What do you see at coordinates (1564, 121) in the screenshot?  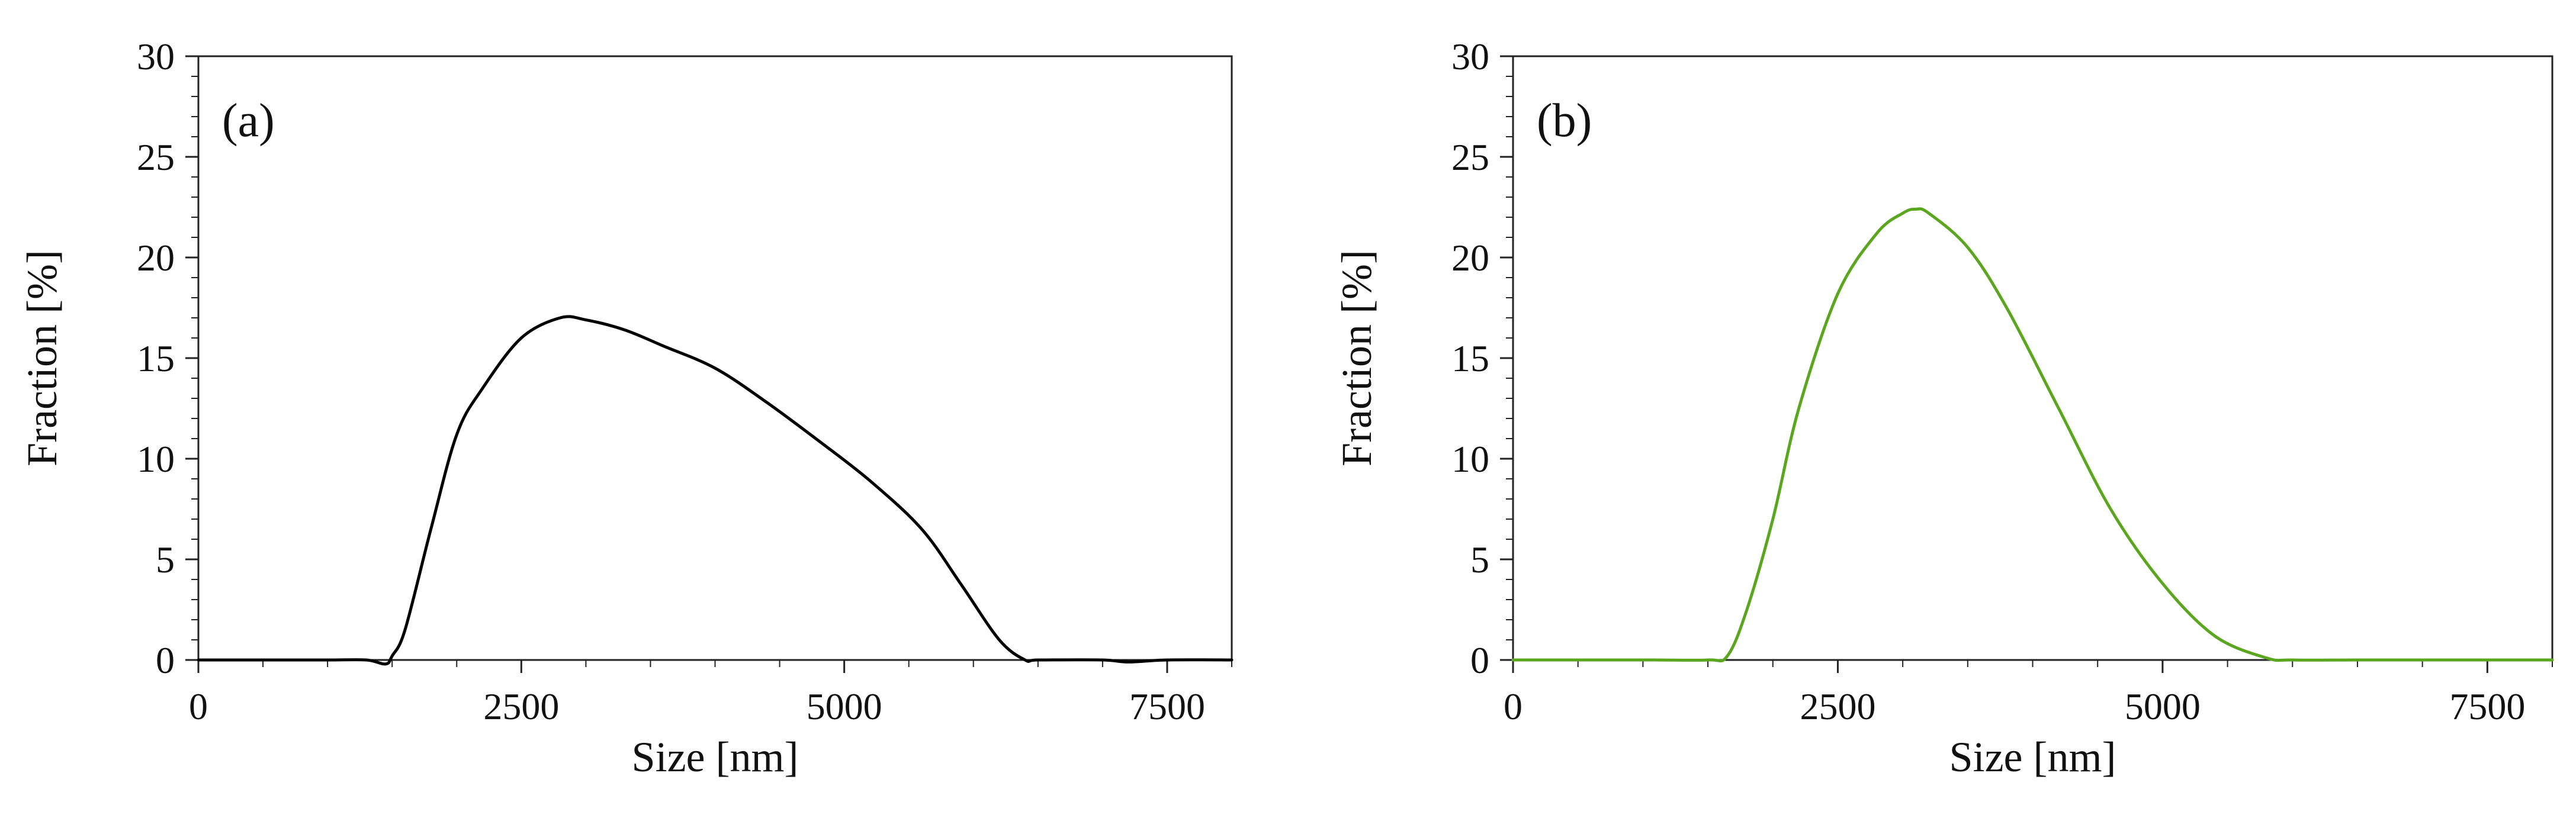 I see `panel-label: (b)` at bounding box center [1564, 121].